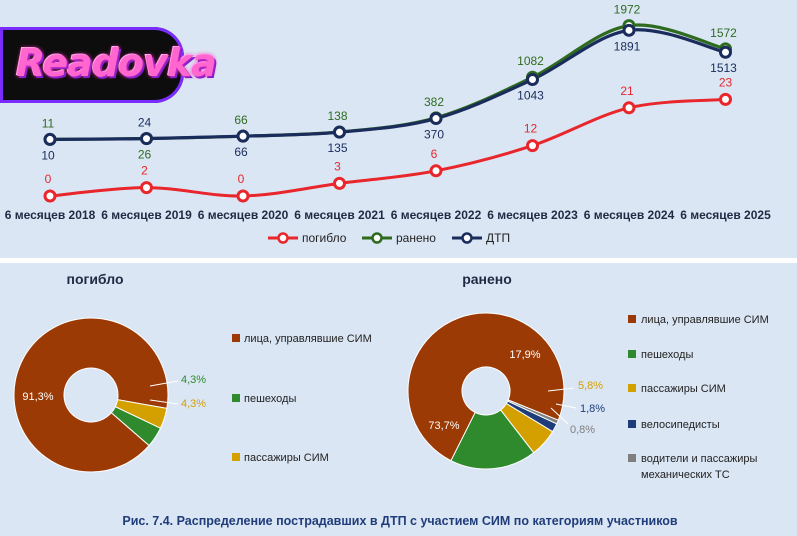  I want to click on legend-label: погибло, so click(324, 238).